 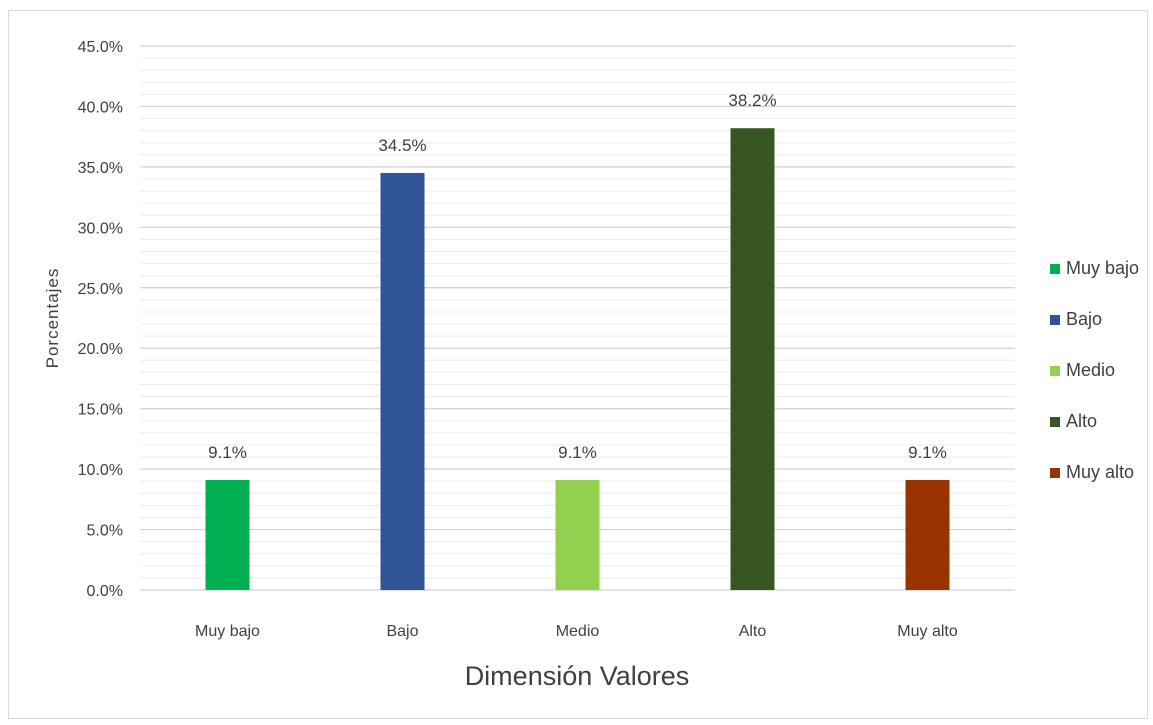 I want to click on y-tick-label: 45.0%, so click(x=100, y=47).